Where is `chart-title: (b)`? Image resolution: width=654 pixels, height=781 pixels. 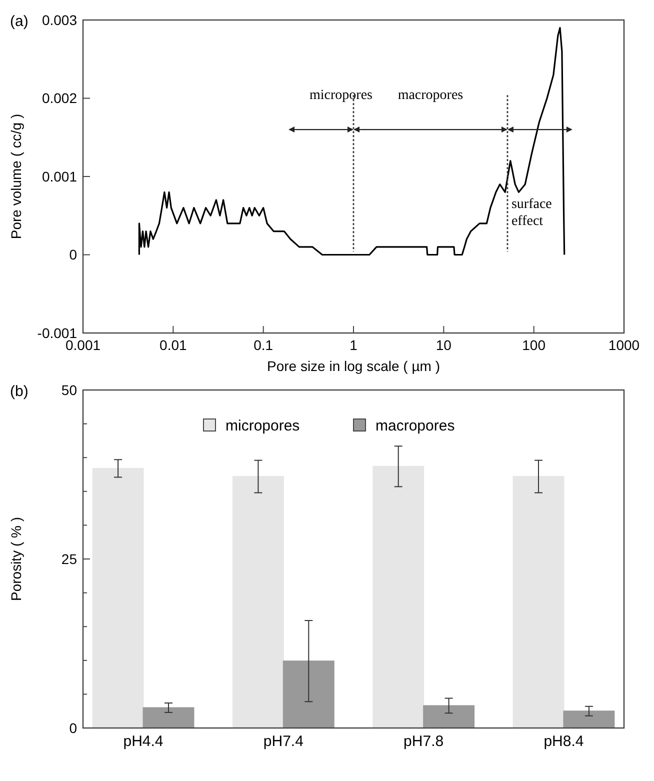 chart-title: (b) is located at coordinates (19, 391).